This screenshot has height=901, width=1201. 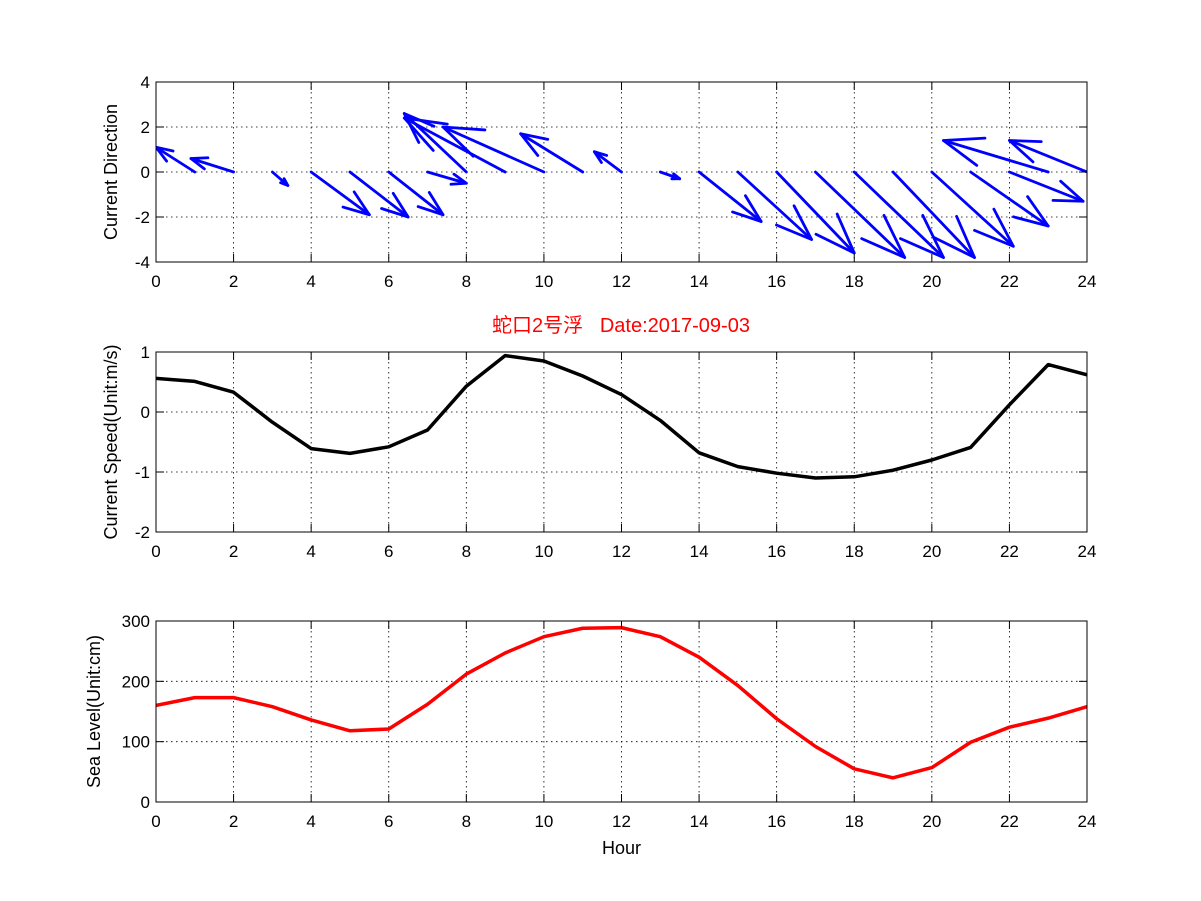 What do you see at coordinates (621, 325) in the screenshot?
I see `figure-title: 蛇口2号浮 Date:2017-09-03` at bounding box center [621, 325].